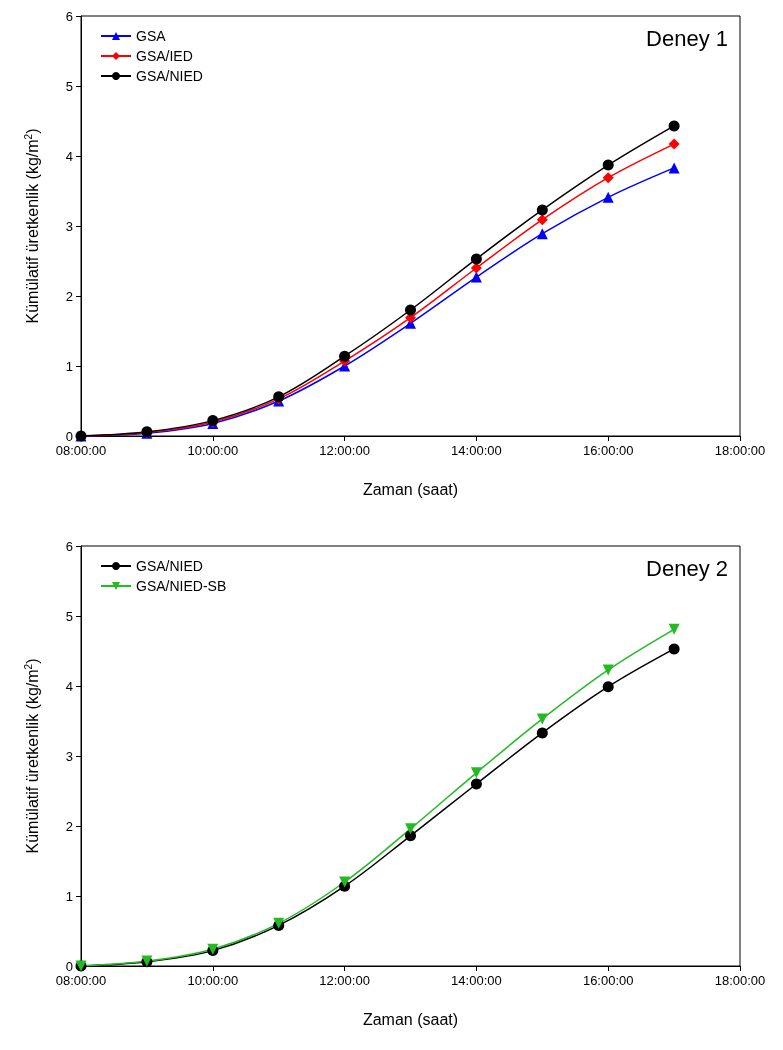 The height and width of the screenshot is (1050, 783). Describe the element at coordinates (687, 568) in the screenshot. I see `chart-title: Deney 2` at that location.